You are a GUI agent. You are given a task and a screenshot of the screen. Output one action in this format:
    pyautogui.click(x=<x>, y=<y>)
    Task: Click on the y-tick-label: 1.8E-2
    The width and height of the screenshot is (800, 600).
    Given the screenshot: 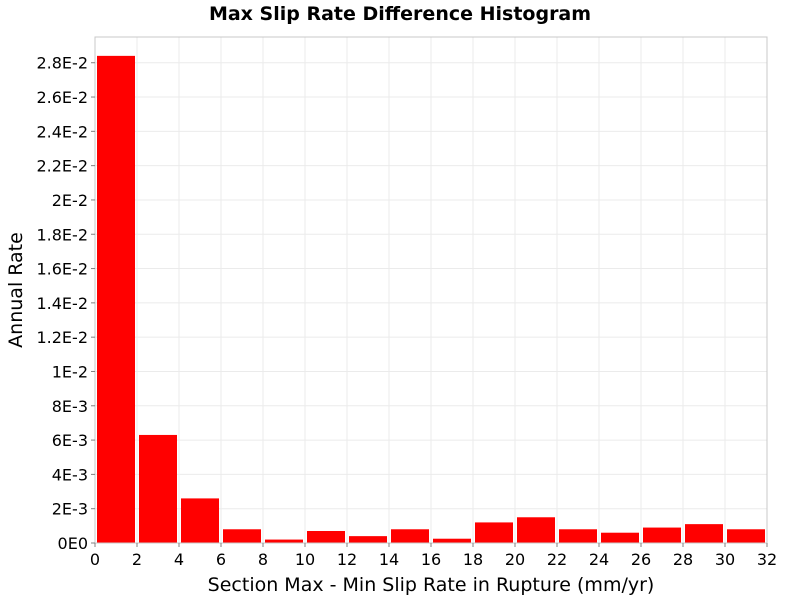 What is the action you would take?
    pyautogui.click(x=62, y=234)
    